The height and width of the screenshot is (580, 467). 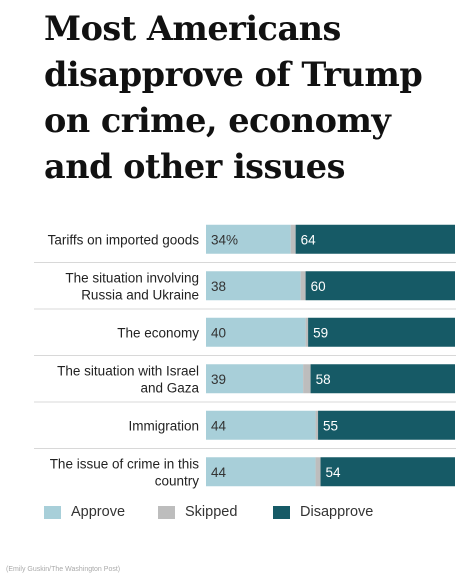 I want to click on data-label-disapprove: 55, so click(x=330, y=425).